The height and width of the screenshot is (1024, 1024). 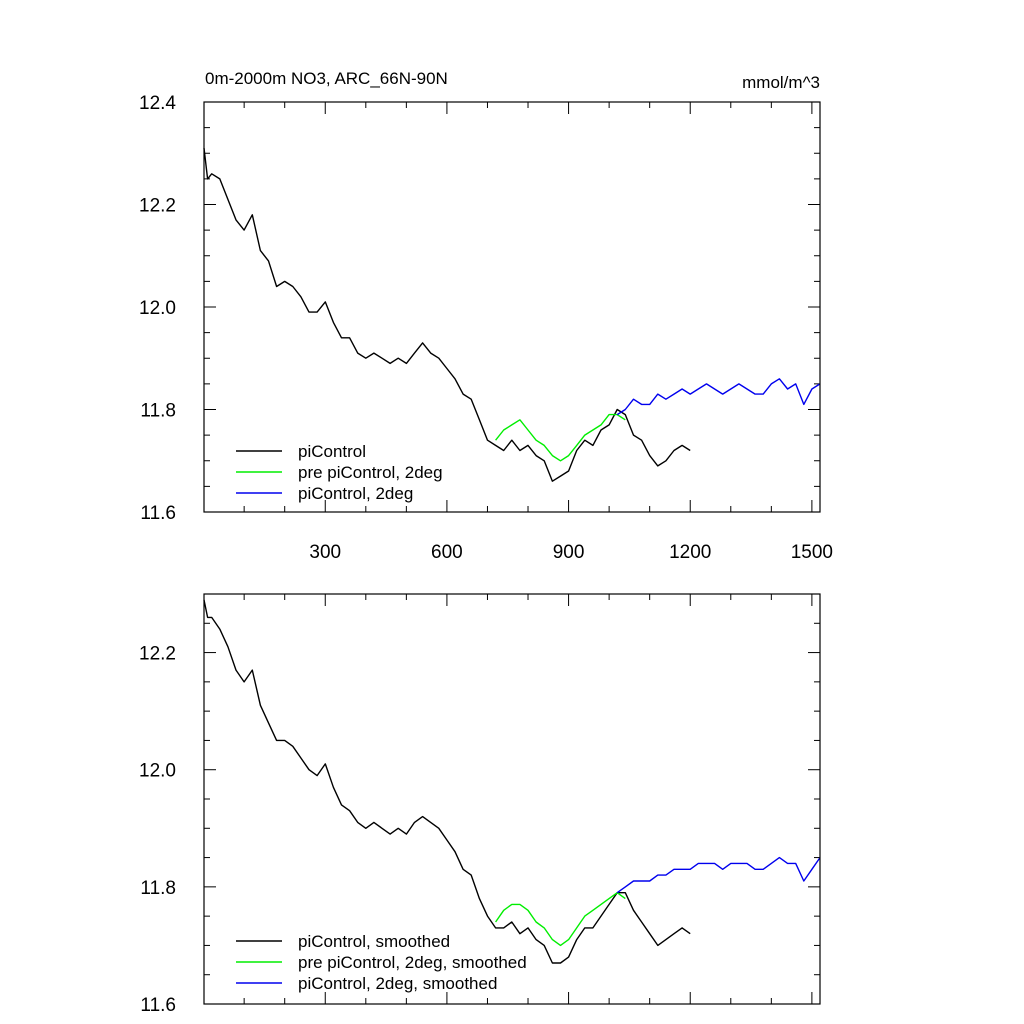 I want to click on x-tick-label: 600, so click(x=447, y=552).